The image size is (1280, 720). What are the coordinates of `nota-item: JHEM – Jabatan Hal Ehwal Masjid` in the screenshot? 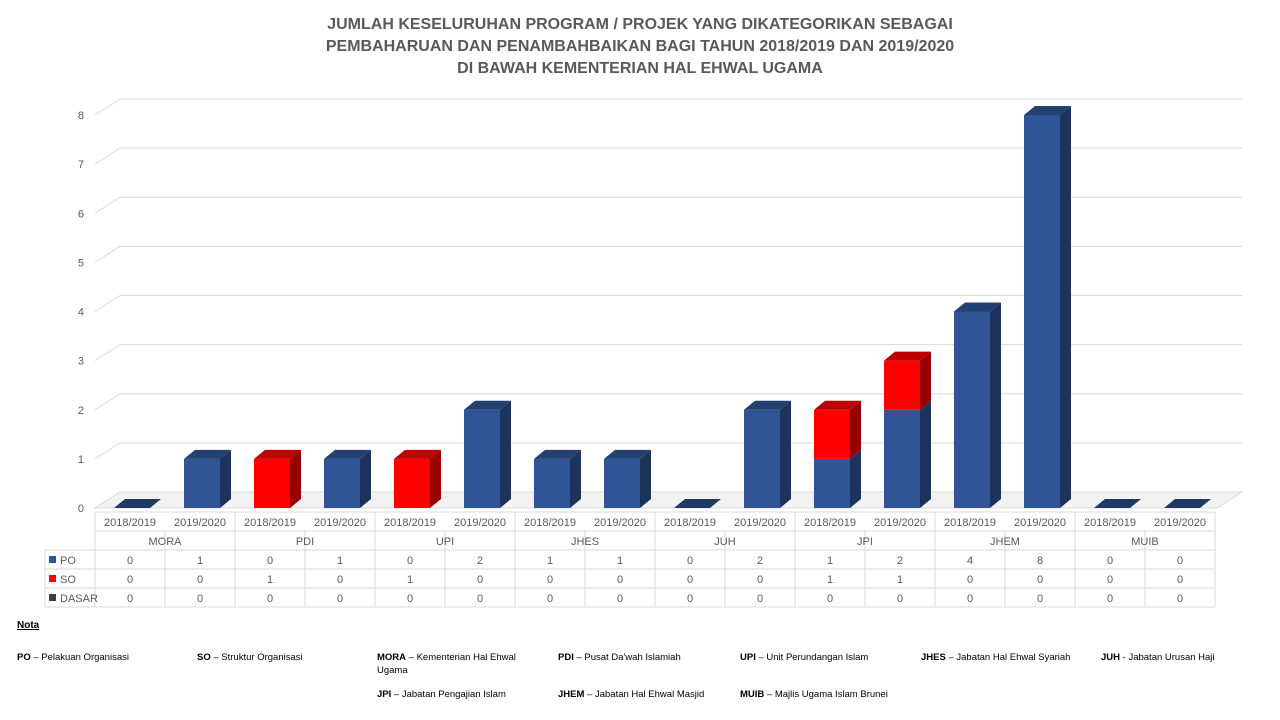 It's located at (645, 694).